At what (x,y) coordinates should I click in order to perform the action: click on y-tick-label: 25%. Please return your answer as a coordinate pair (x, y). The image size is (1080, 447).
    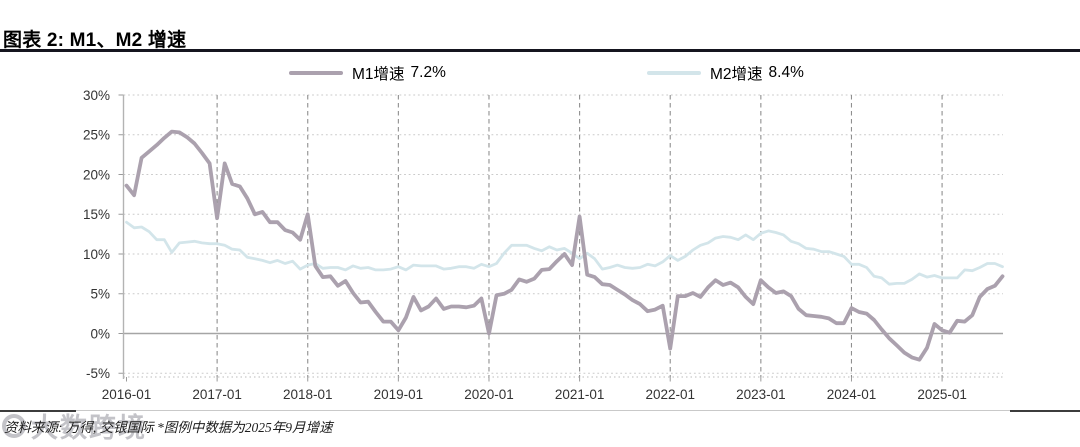
    Looking at the image, I should click on (96, 135).